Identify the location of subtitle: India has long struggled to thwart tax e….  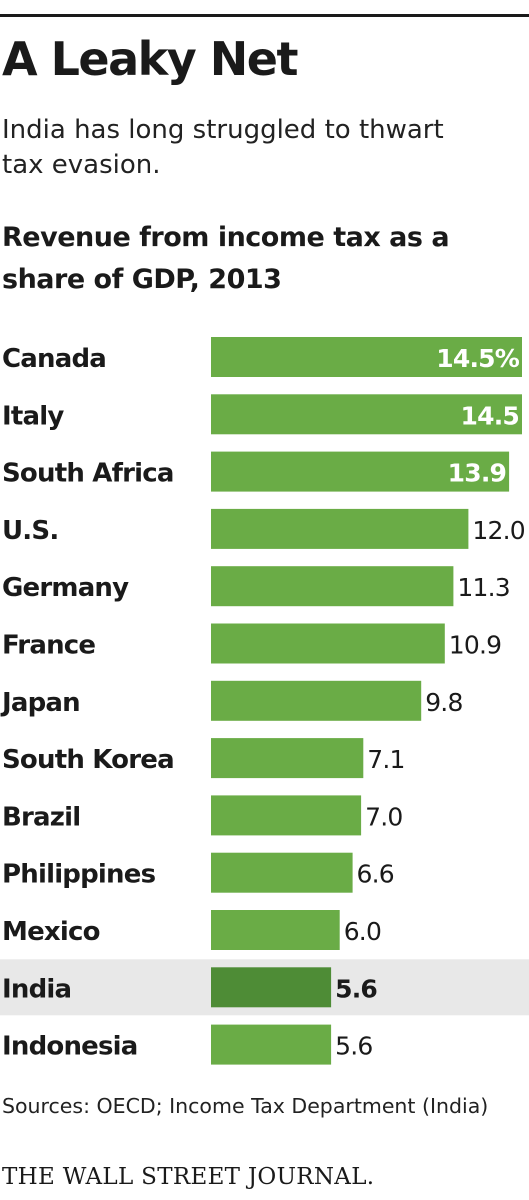
(223, 147).